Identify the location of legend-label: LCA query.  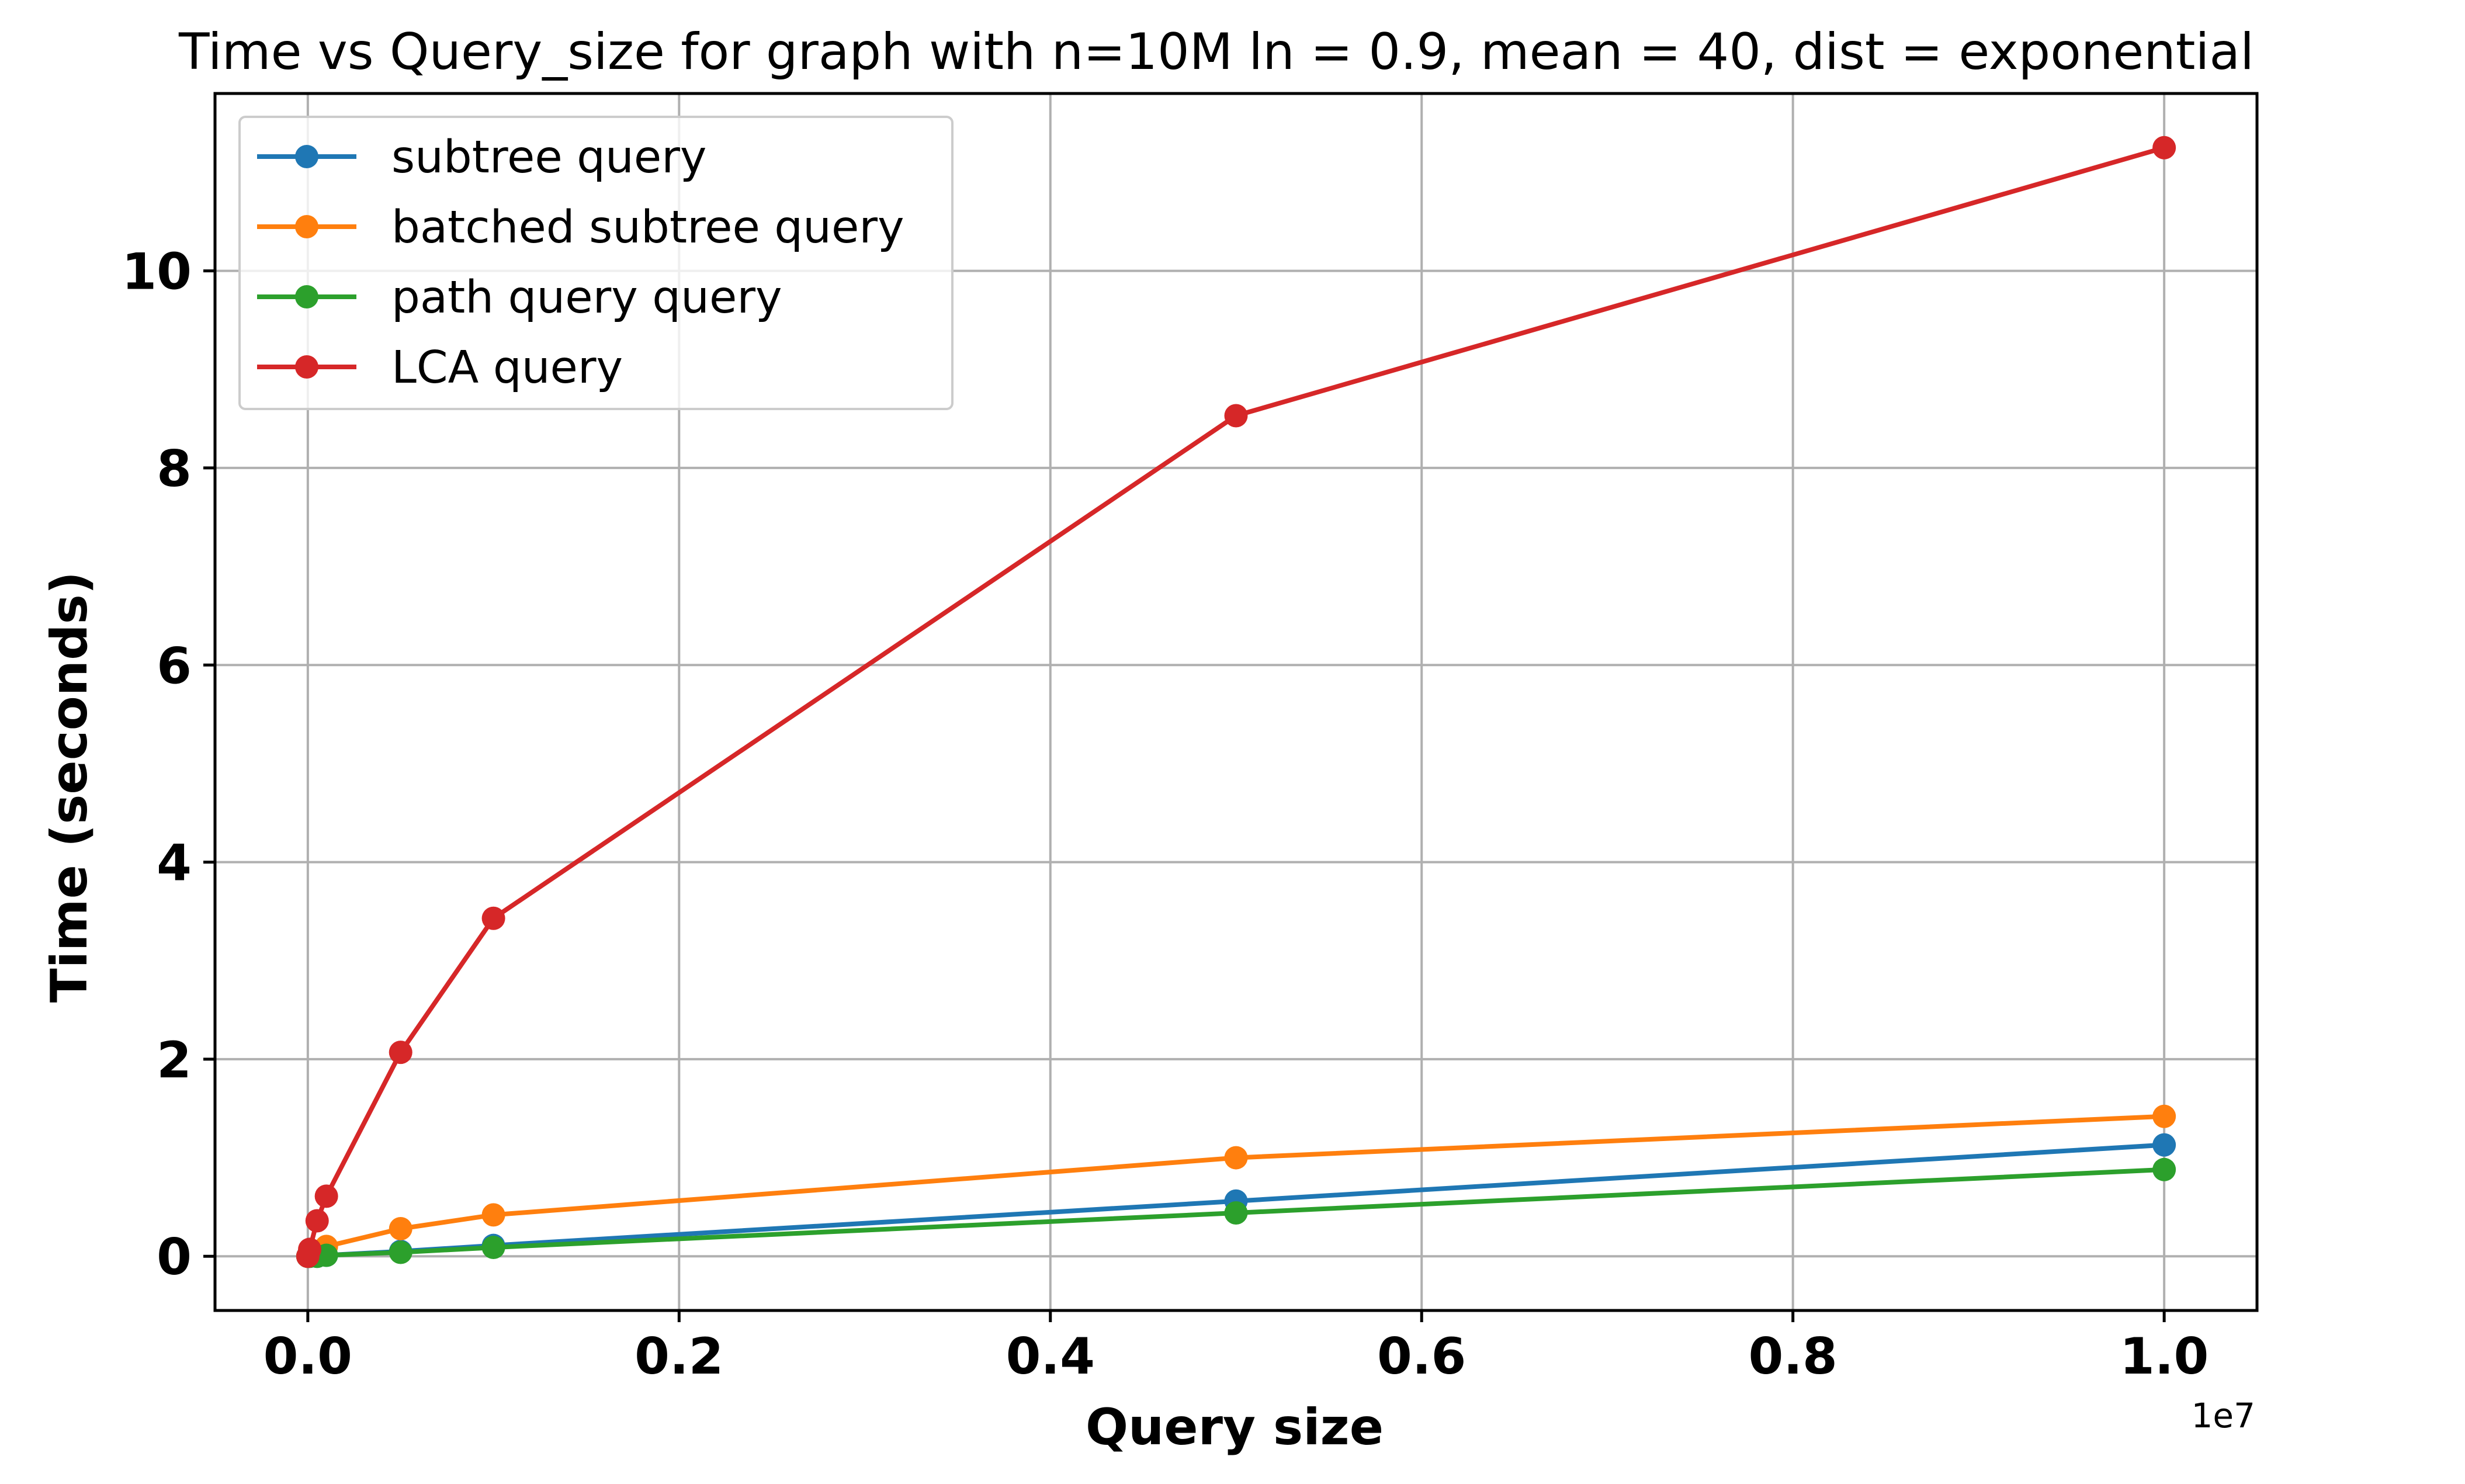
(507, 368).